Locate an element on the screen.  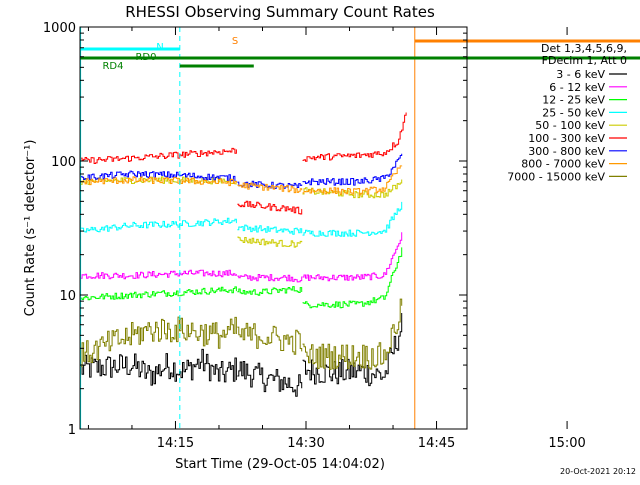
y-axis-label: Count Rate (s⁻¹ detector⁻¹) is located at coordinates (30, 228).